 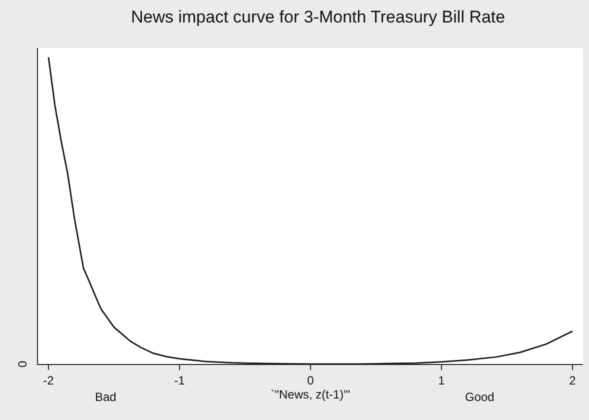 What do you see at coordinates (442, 380) in the screenshot?
I see `x-tick-label: 1` at bounding box center [442, 380].